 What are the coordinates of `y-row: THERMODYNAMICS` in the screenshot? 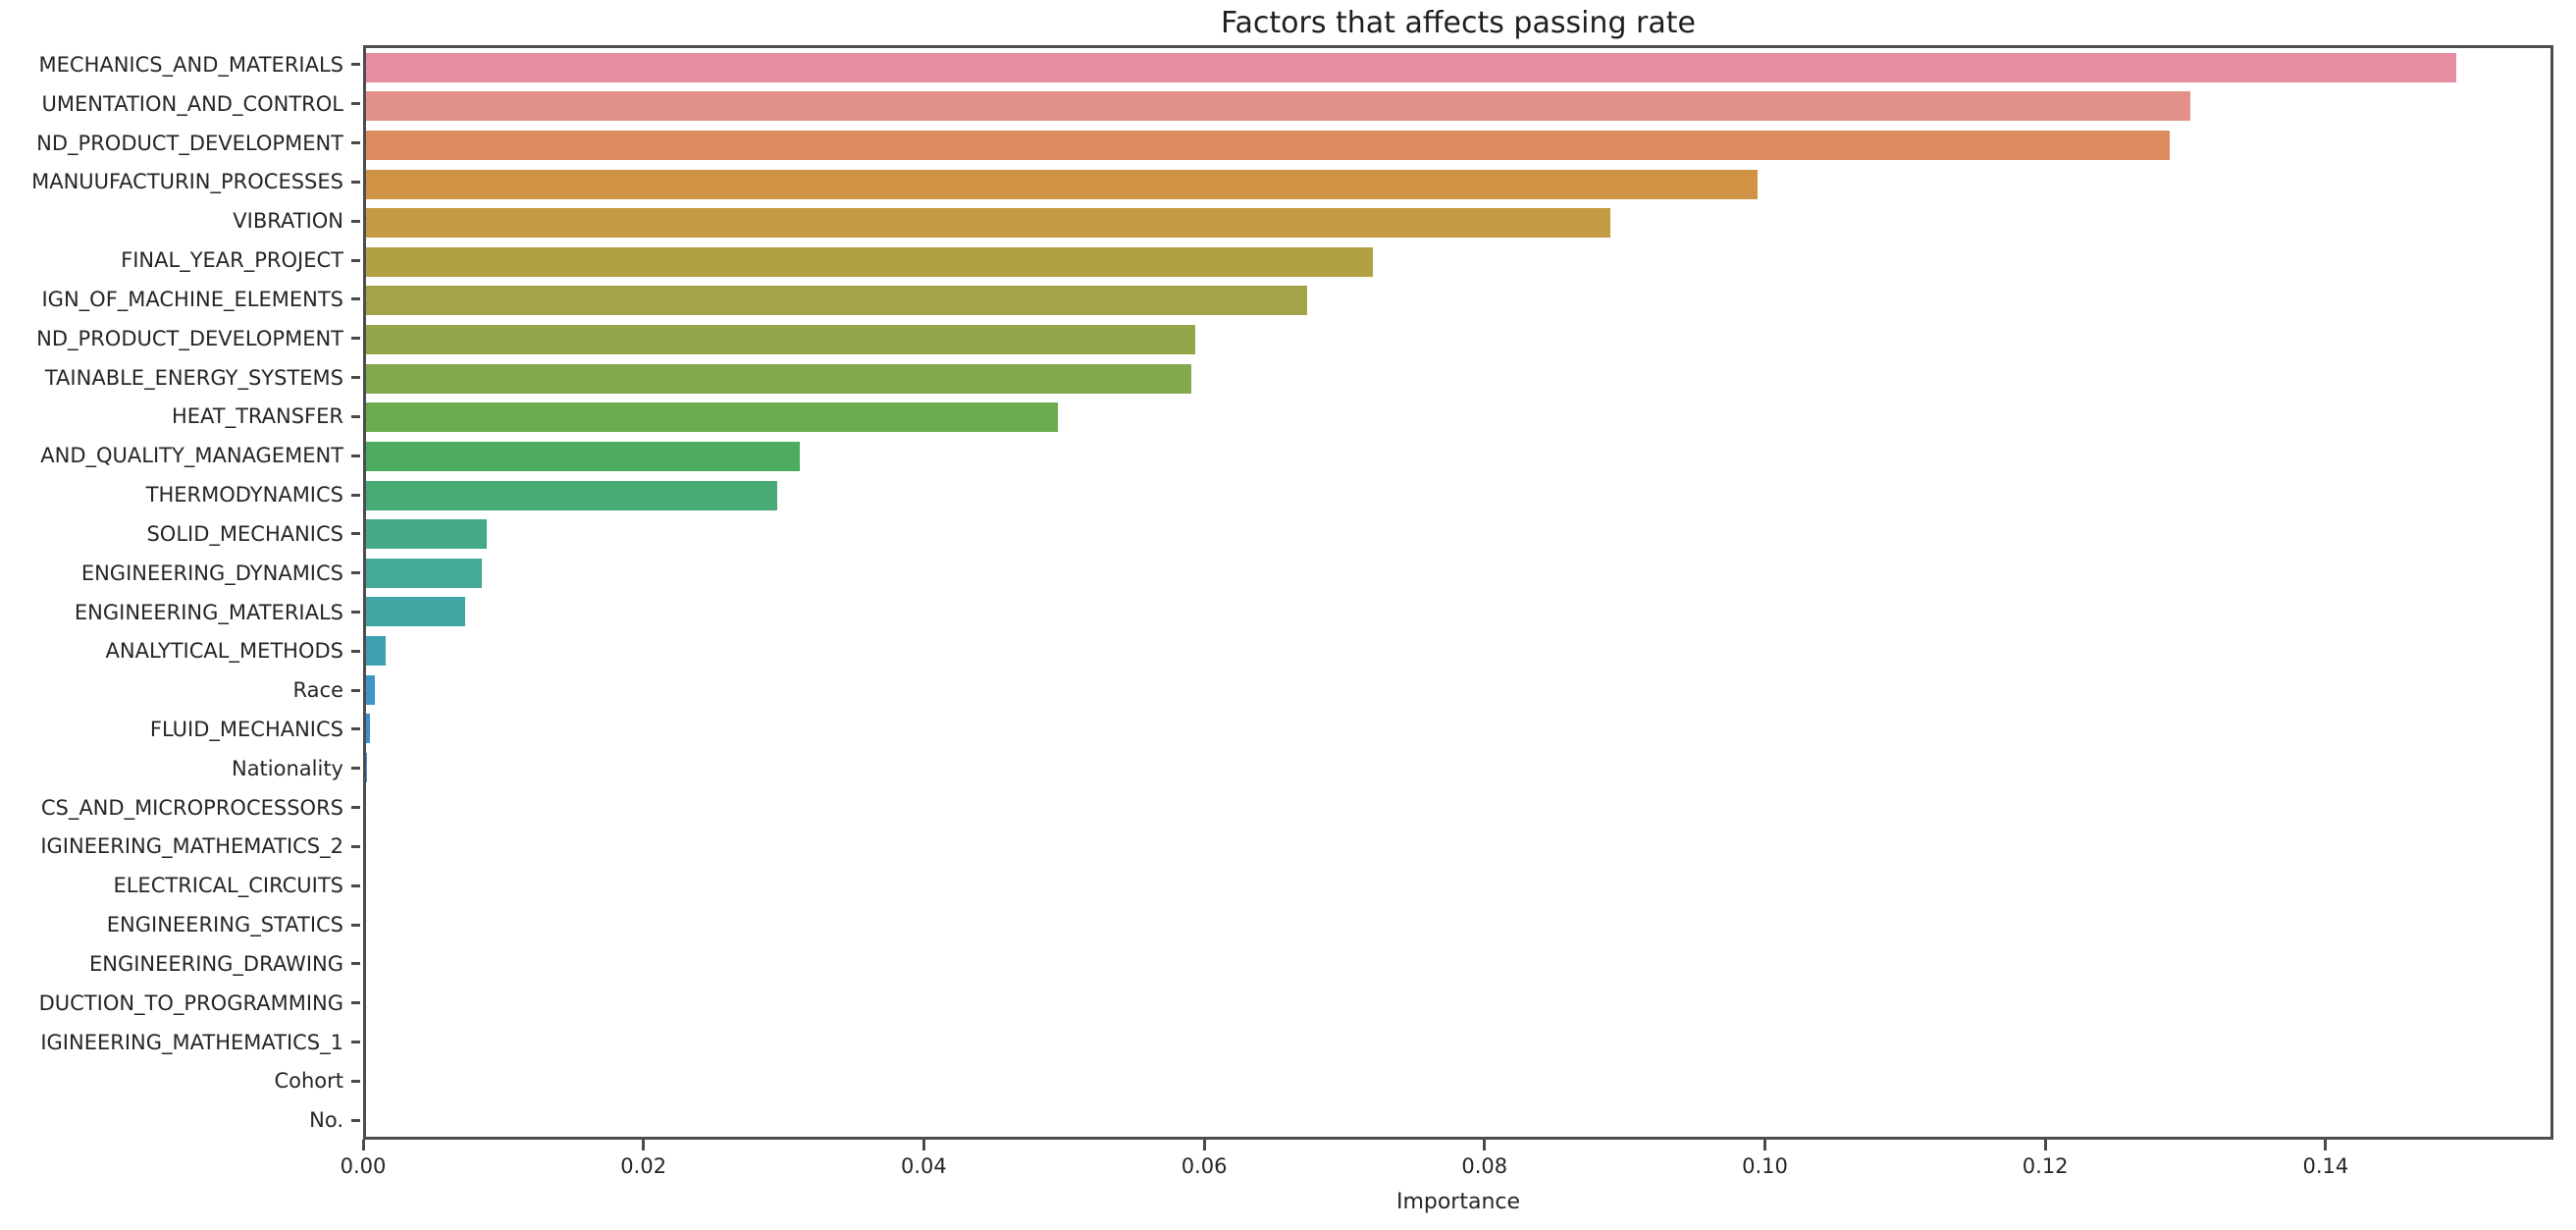 It's located at (180, 495).